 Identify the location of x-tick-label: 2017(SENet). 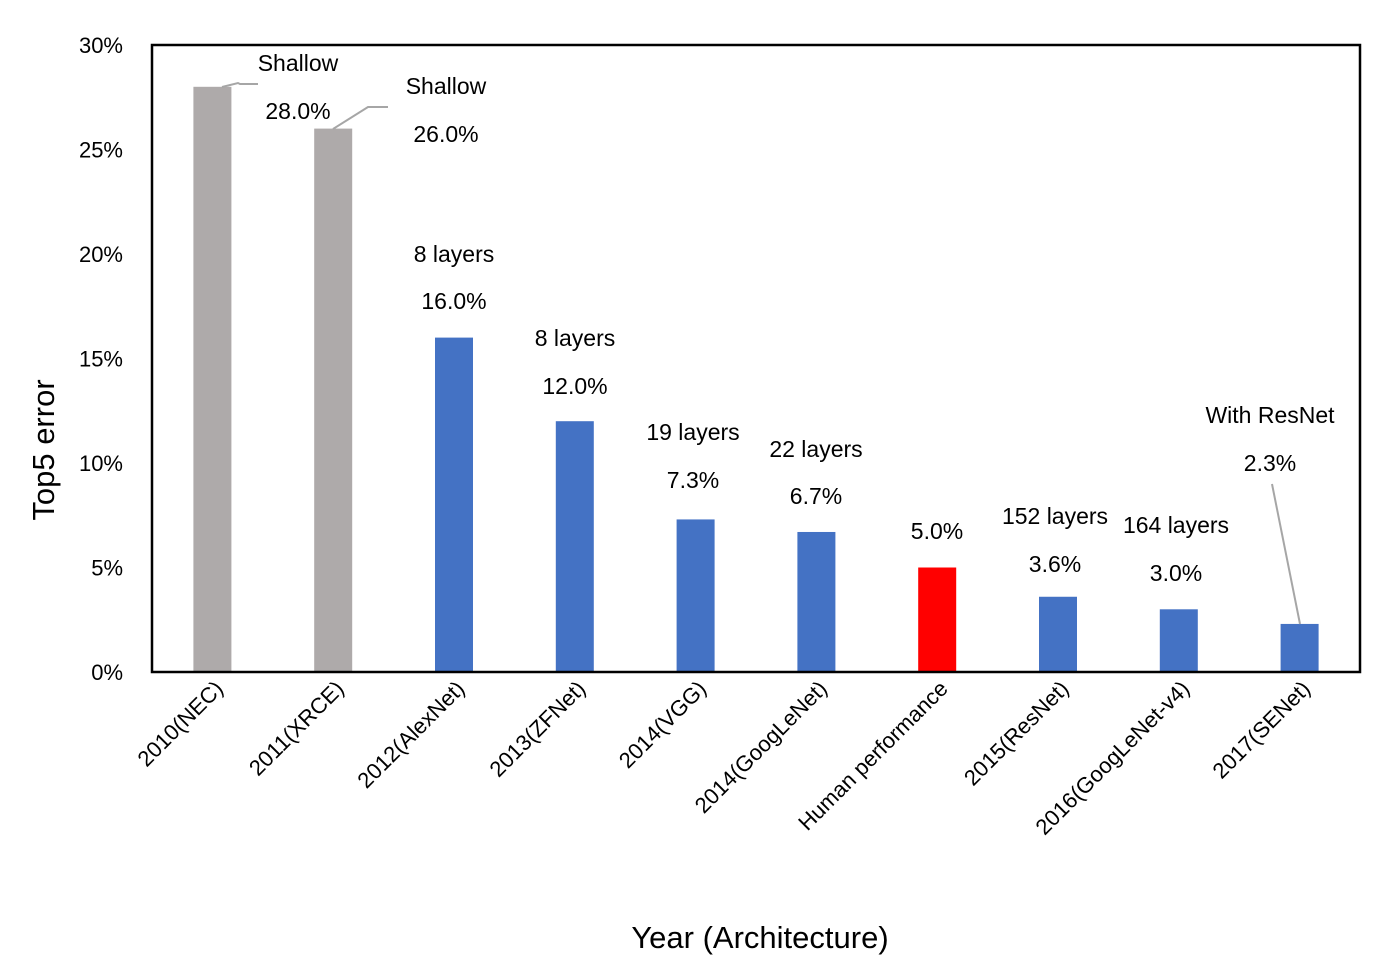
(1262, 730).